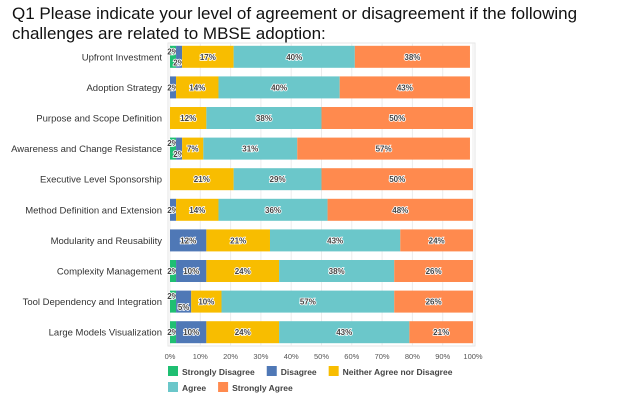 The image size is (624, 400). What do you see at coordinates (412, 356) in the screenshot?
I see `x-tick-label: 80%` at bounding box center [412, 356].